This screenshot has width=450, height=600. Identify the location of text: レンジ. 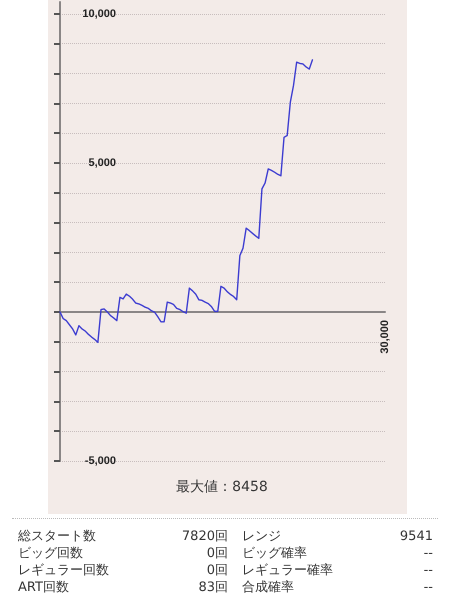
(261, 536).